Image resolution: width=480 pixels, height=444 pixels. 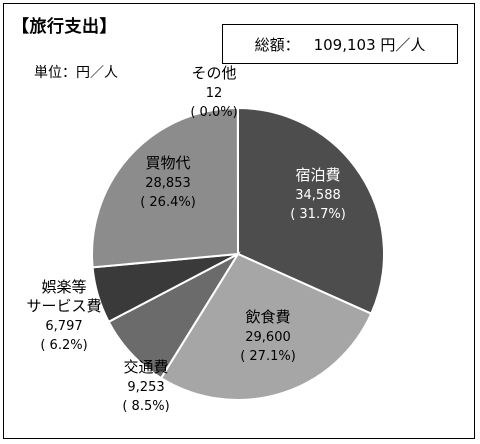 I want to click on slice-label-2-line-3: ( 27.1%), so click(x=268, y=356).